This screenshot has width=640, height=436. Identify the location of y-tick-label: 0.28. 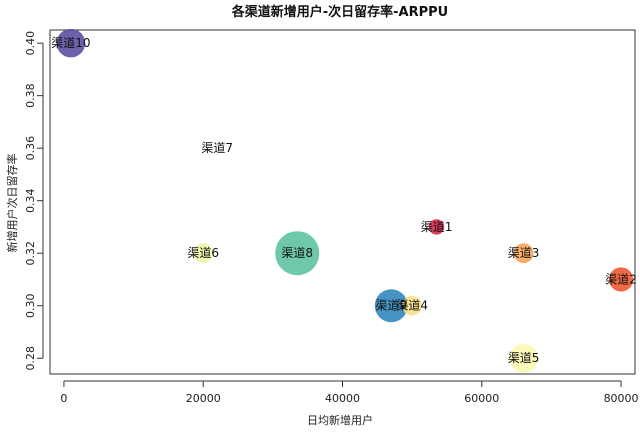
(30, 358).